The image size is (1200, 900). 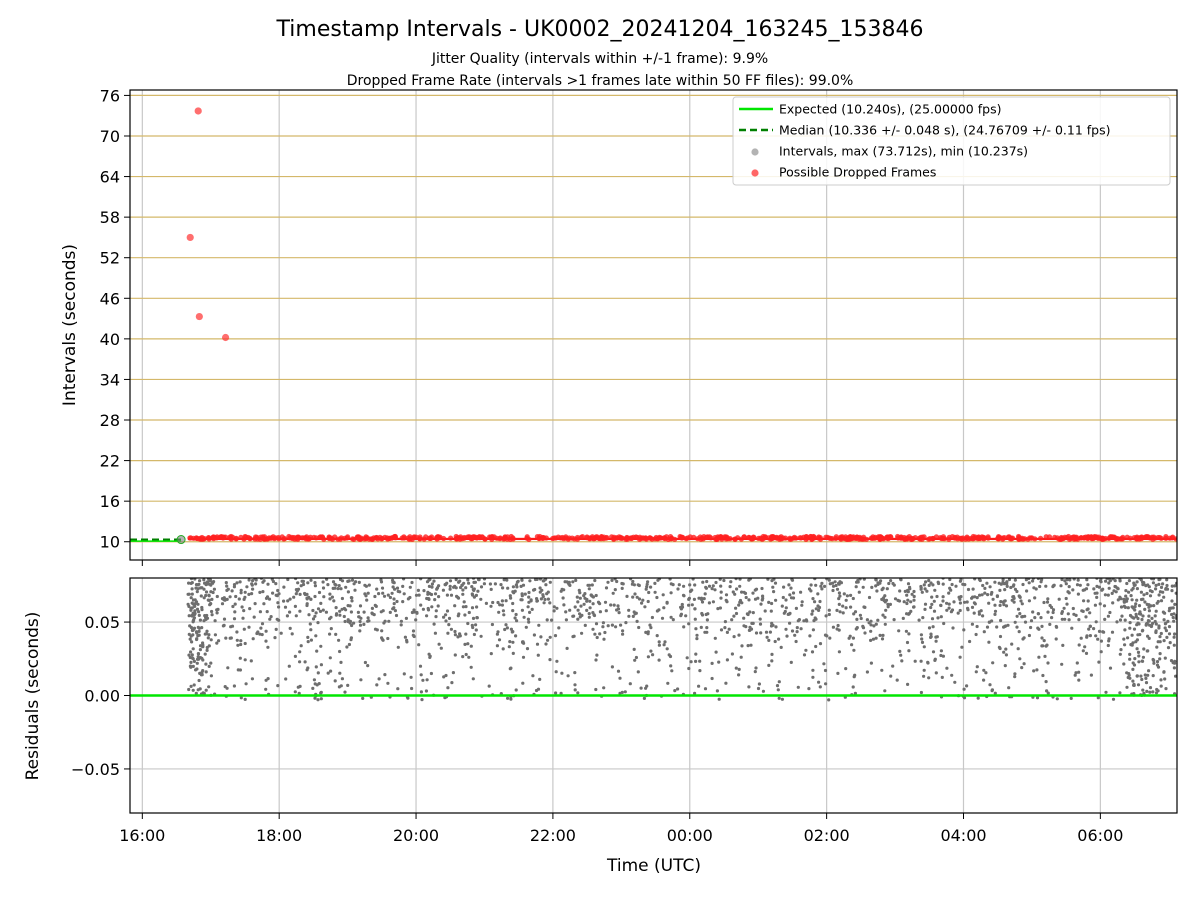 I want to click on top-ytick-label: 58, so click(x=110, y=217).